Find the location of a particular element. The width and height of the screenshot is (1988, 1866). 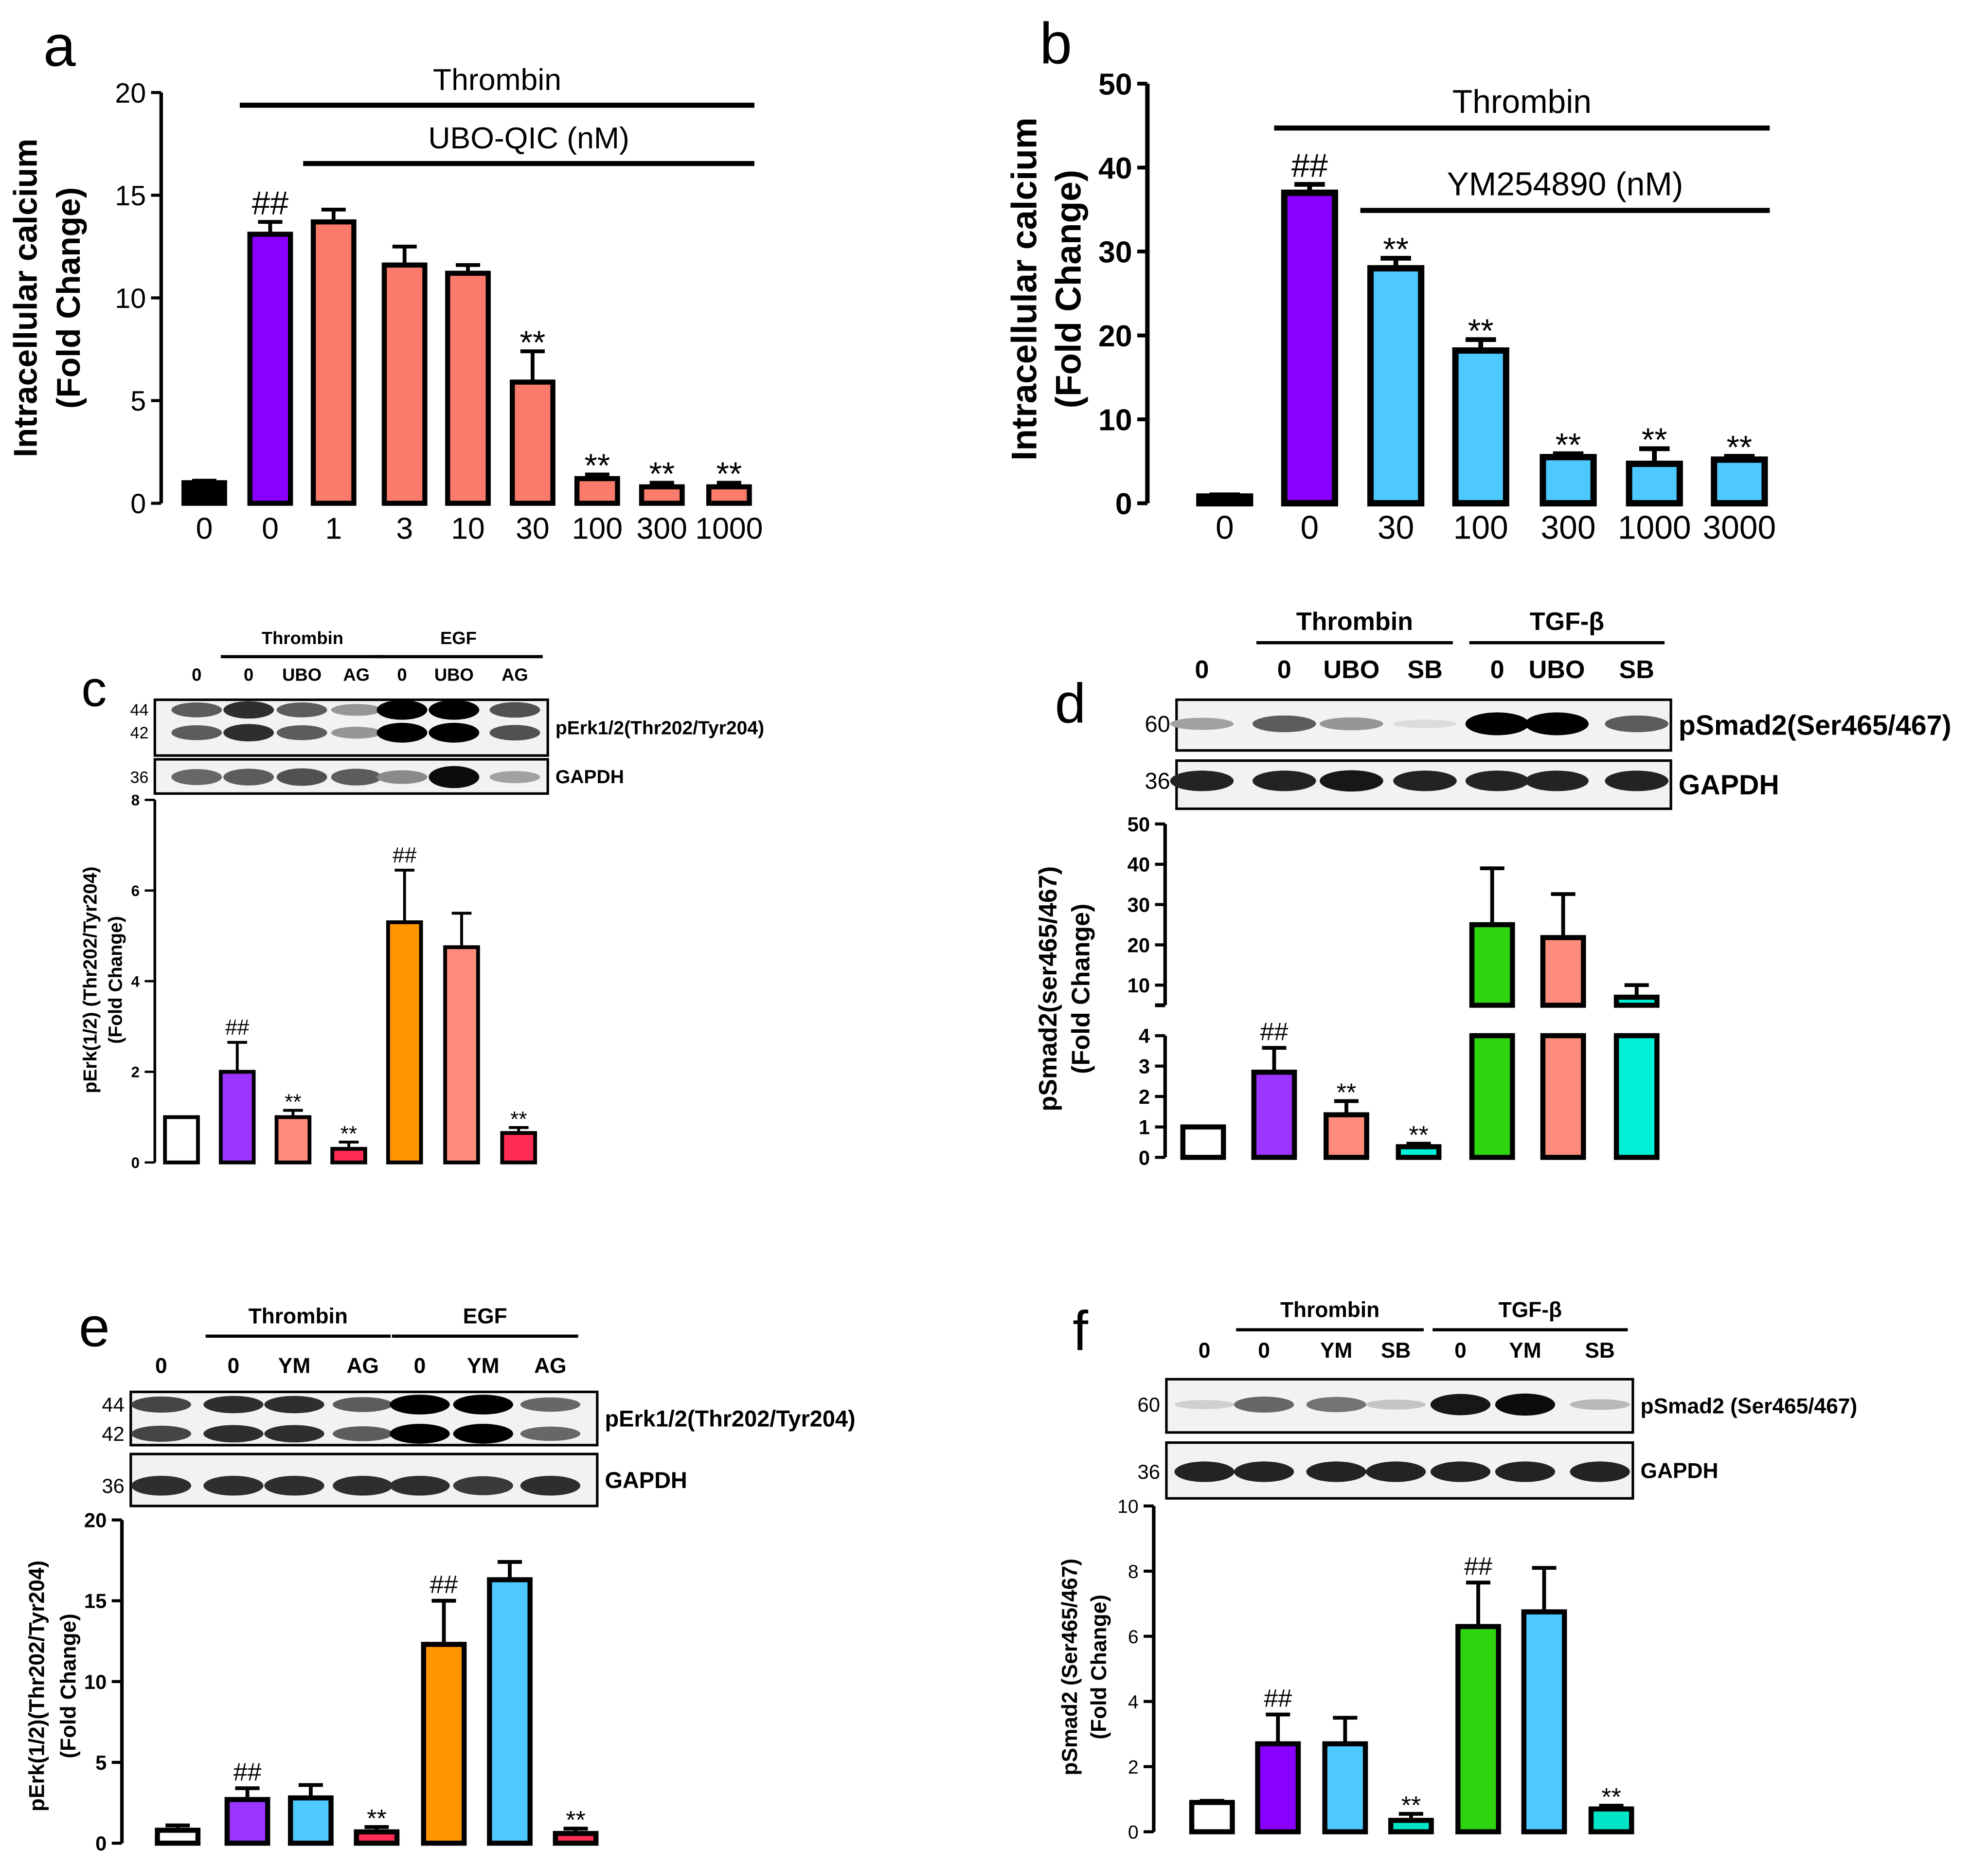

y-axis-label: pErk(1/2)(Thr202/Tyr204) (Fold Change) is located at coordinates (52, 1687).